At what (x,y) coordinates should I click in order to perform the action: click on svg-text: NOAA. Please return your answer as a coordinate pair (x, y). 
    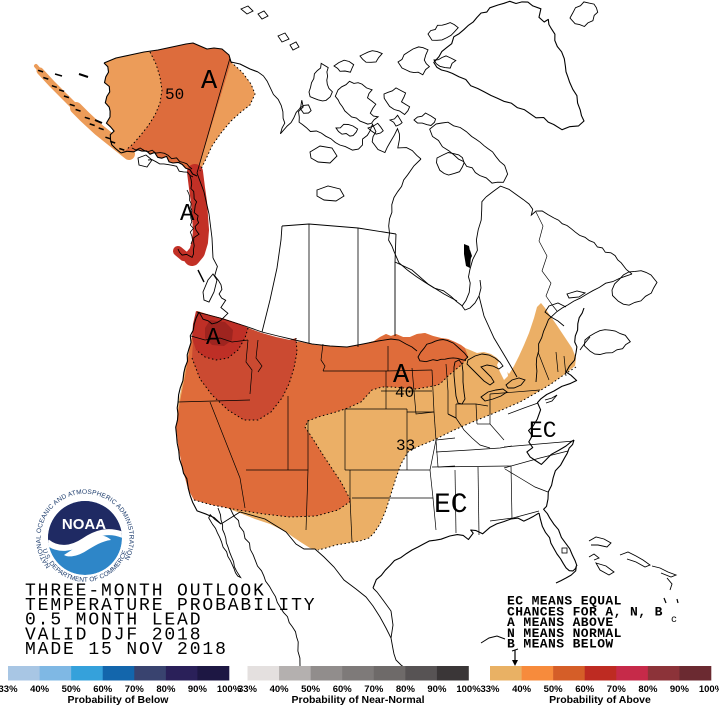
    Looking at the image, I should click on (84, 524).